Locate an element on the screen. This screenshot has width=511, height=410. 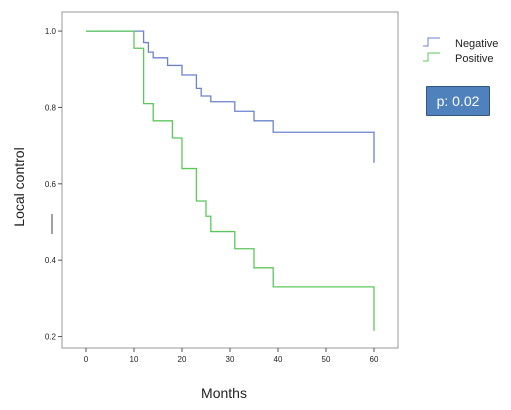
p-value-badge: p: 0.02 is located at coordinates (458, 101).